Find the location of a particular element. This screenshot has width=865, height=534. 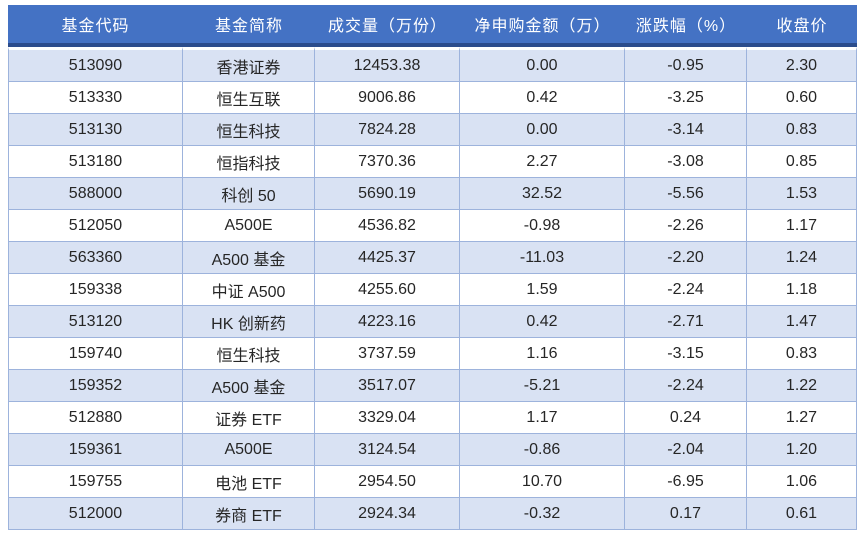

volume-cell: 4255.60 is located at coordinates (387, 290).